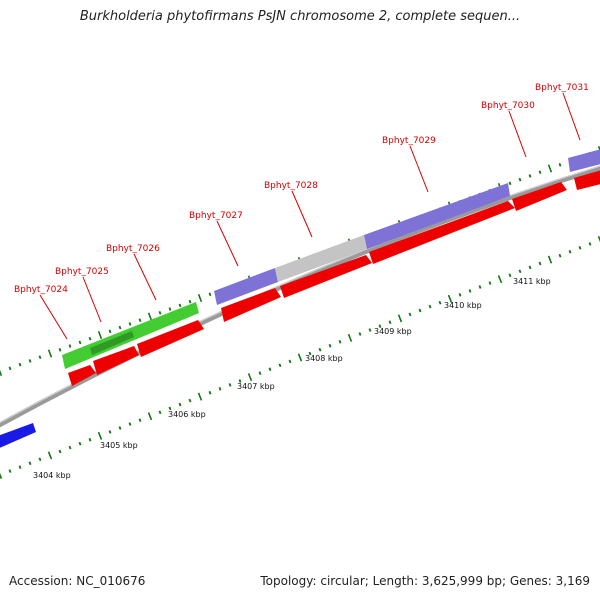  Describe the element at coordinates (52, 475) in the screenshot. I see `kbp-label-3404: 3404 kbp` at that location.